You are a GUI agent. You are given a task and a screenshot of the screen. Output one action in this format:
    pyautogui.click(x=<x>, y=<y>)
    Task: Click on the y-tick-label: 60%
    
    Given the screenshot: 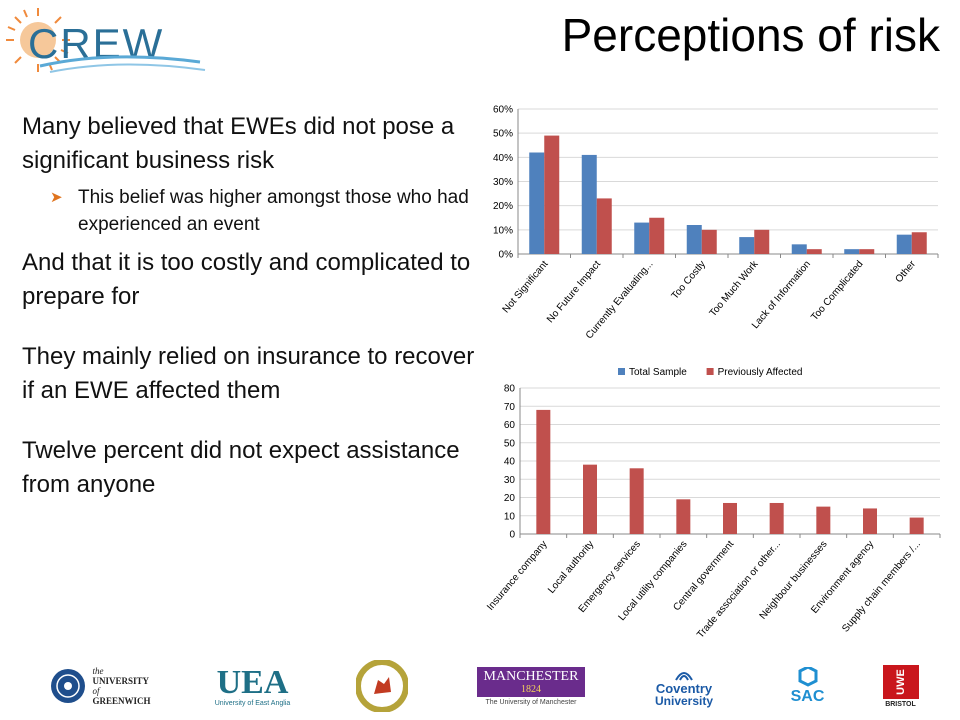 What is the action you would take?
    pyautogui.click(x=503, y=110)
    